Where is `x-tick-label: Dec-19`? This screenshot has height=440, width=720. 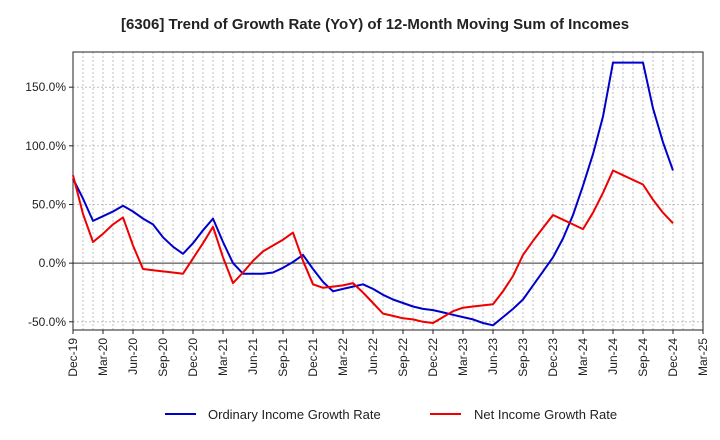
x-tick-label: Dec-19 is located at coordinates (73, 357).